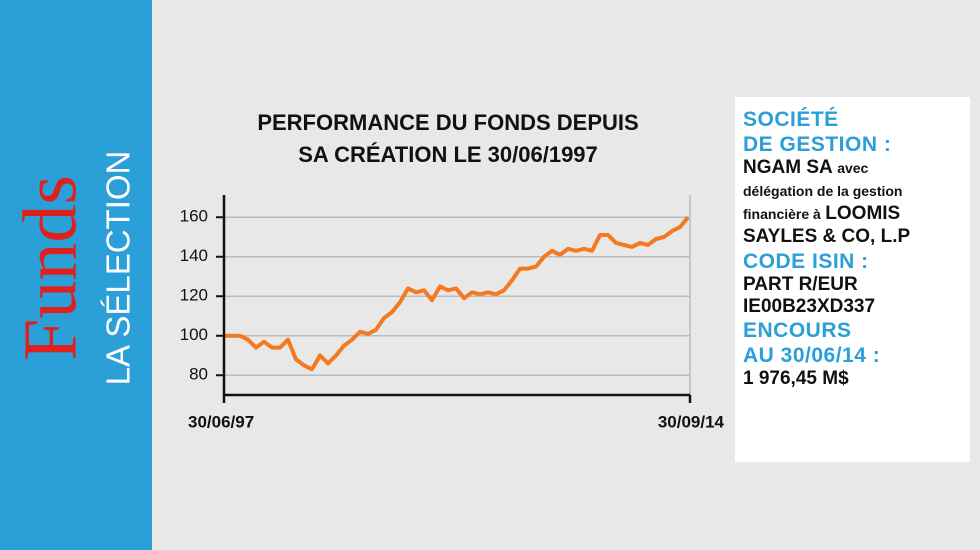 Image resolution: width=980 pixels, height=550 pixels. I want to click on x-tick-label: 30/09/14, so click(691, 421).